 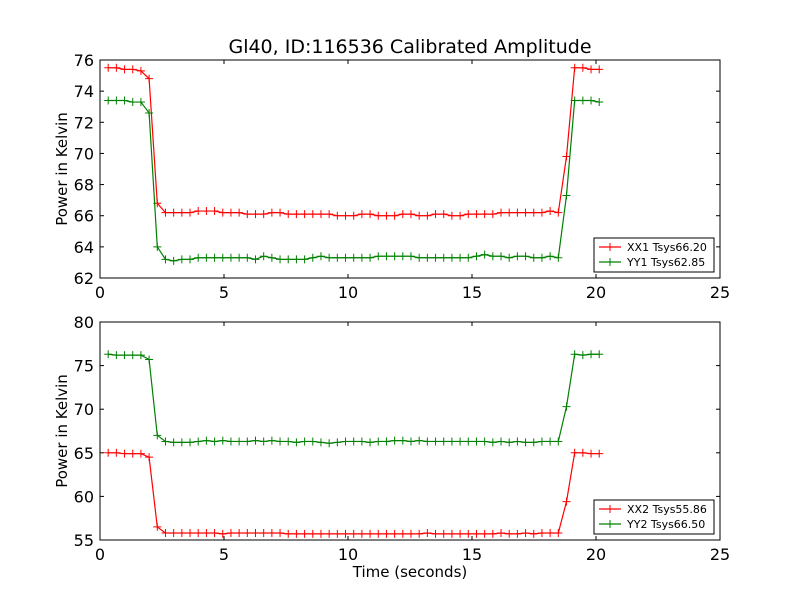 I want to click on bottom-series-1-line, so click(x=354, y=493).